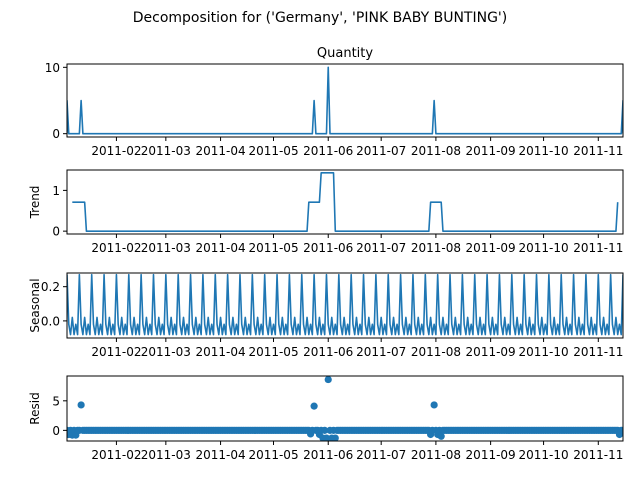 Image resolution: width=640 pixels, height=480 pixels. Describe the element at coordinates (166, 352) in the screenshot. I see `seasonal-xtick-label: 2011-03` at that location.